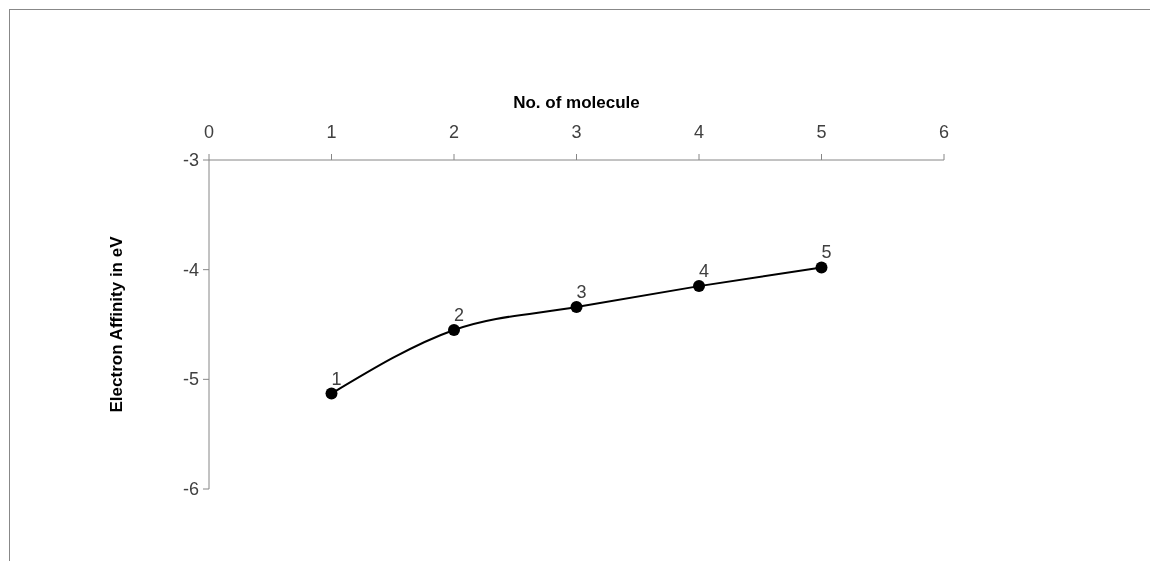  I want to click on x-axis-title: No. of molecule, so click(576, 102).